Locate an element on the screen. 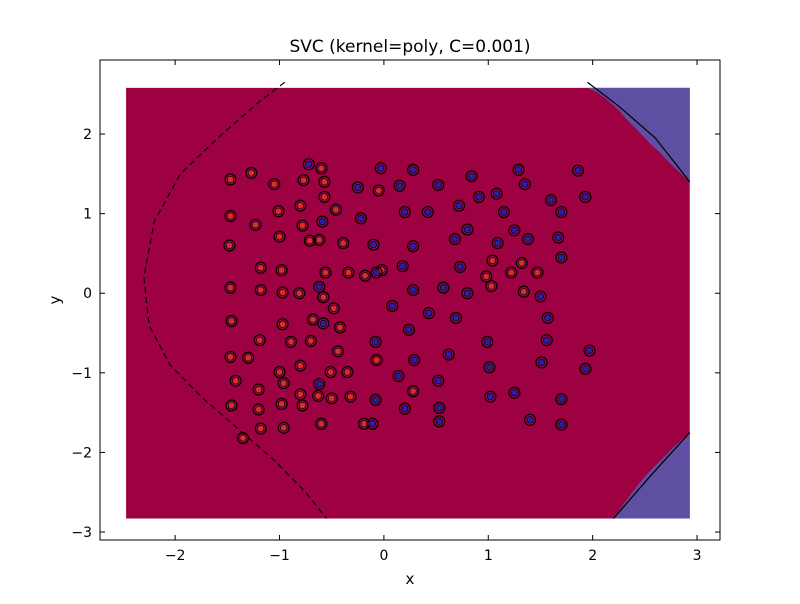  region-class-1-top is located at coordinates (638, 134).